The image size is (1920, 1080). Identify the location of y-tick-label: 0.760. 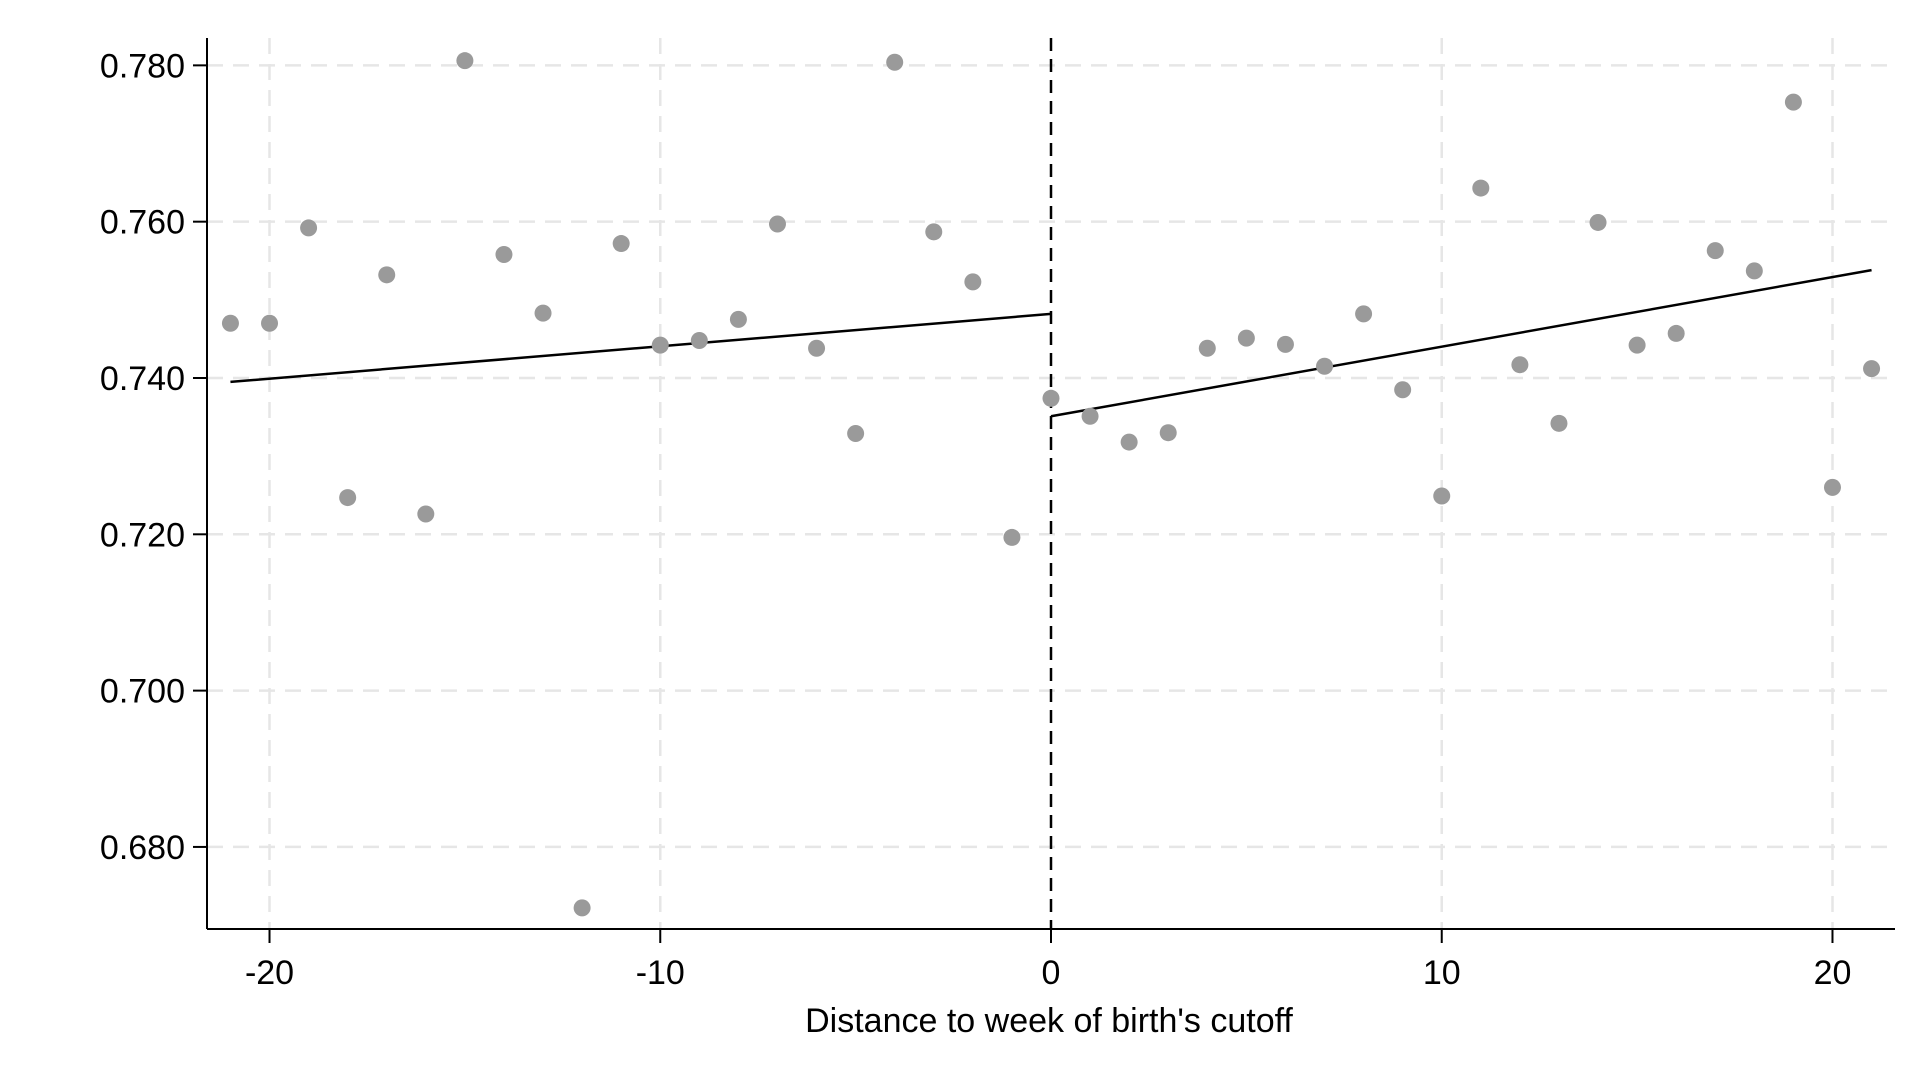
(142, 223).